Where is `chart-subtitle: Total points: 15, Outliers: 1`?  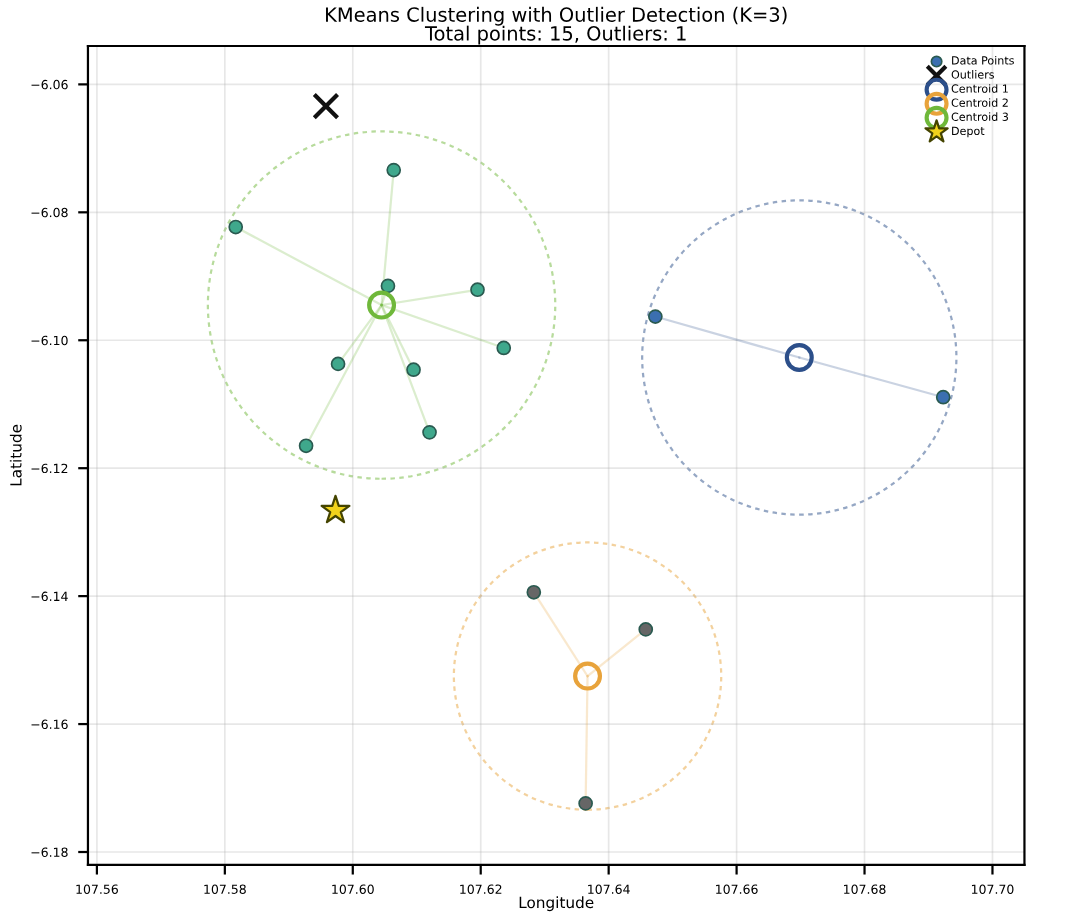
chart-subtitle: Total points: 15, Outliers: 1 is located at coordinates (555, 35).